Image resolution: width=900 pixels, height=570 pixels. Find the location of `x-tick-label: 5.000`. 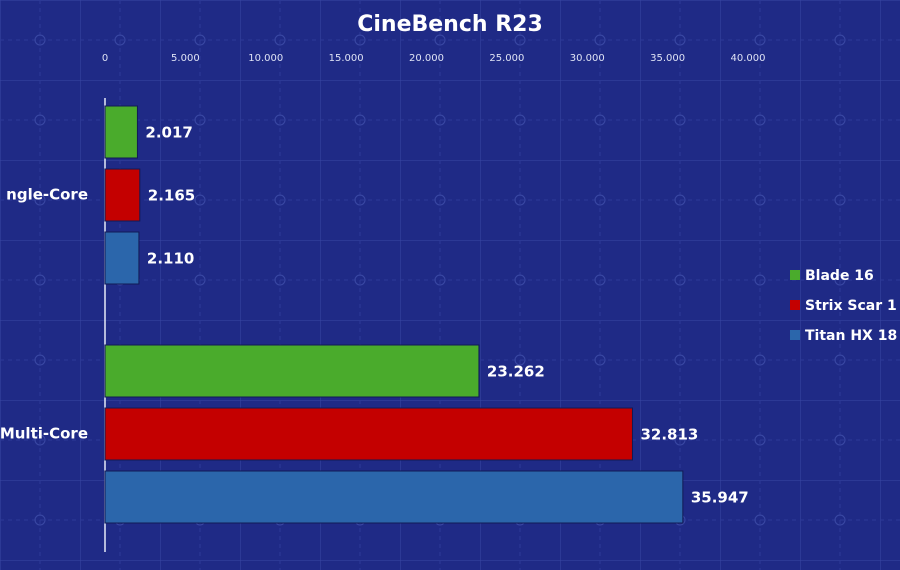

x-tick-label: 5.000 is located at coordinates (185, 58).